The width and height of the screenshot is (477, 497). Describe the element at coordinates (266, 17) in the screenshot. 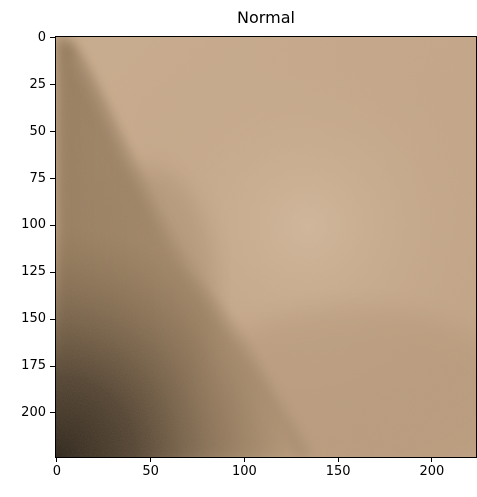

I see `plot-title: Normal` at that location.